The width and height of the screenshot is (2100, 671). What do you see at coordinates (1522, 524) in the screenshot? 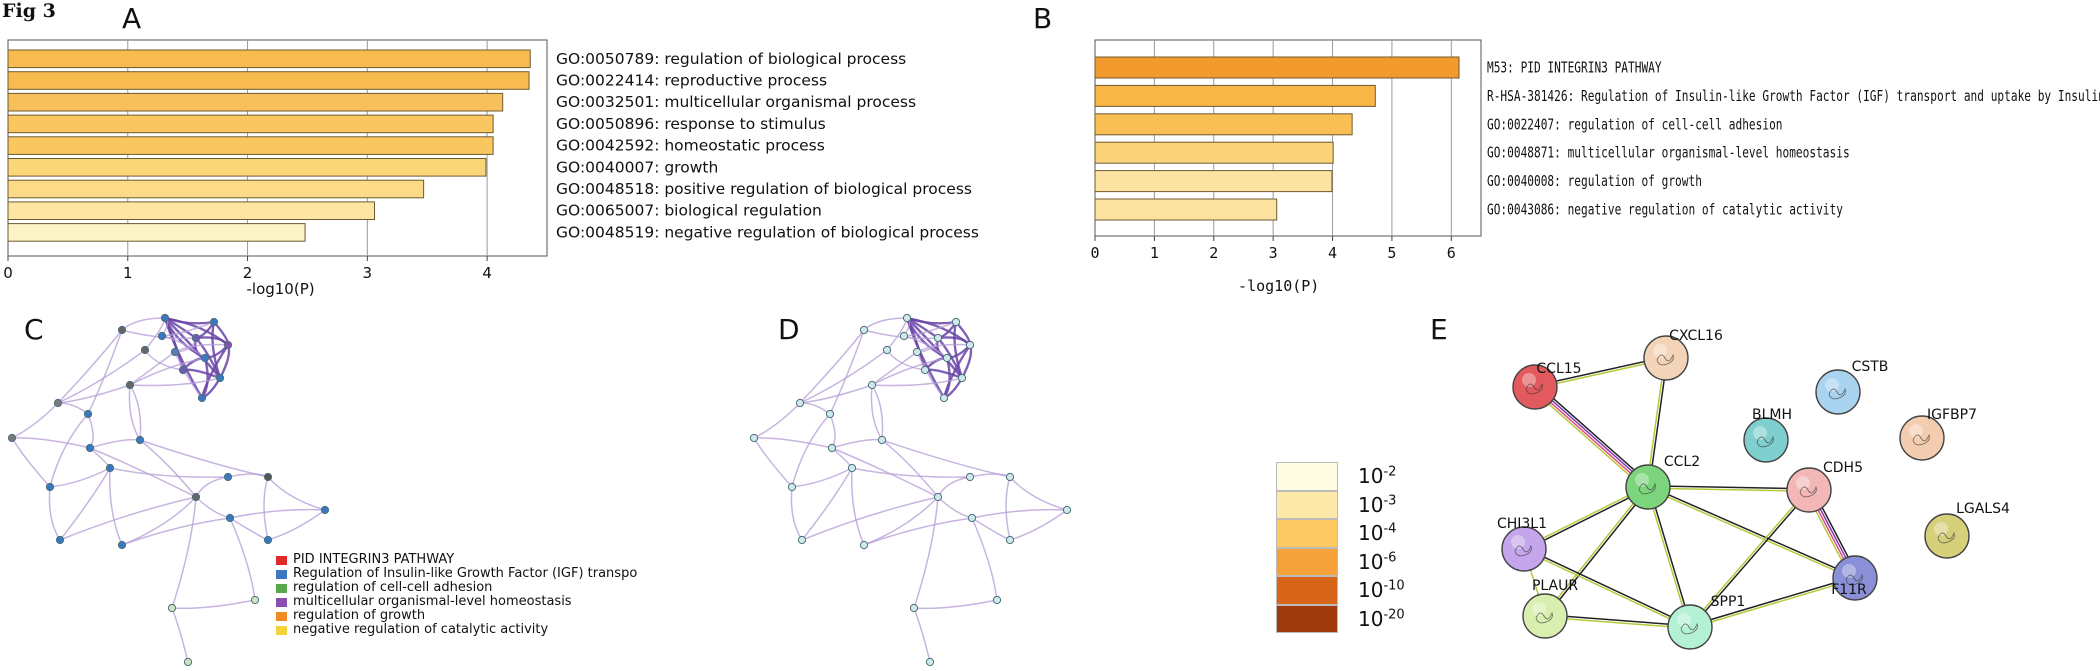
I see `ppi-node-label: CHI3L1` at bounding box center [1522, 524].